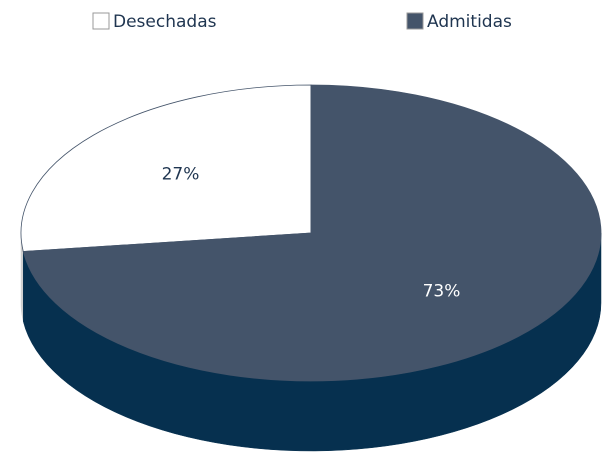  What do you see at coordinates (181, 174) in the screenshot?
I see `data-label: 27%` at bounding box center [181, 174].